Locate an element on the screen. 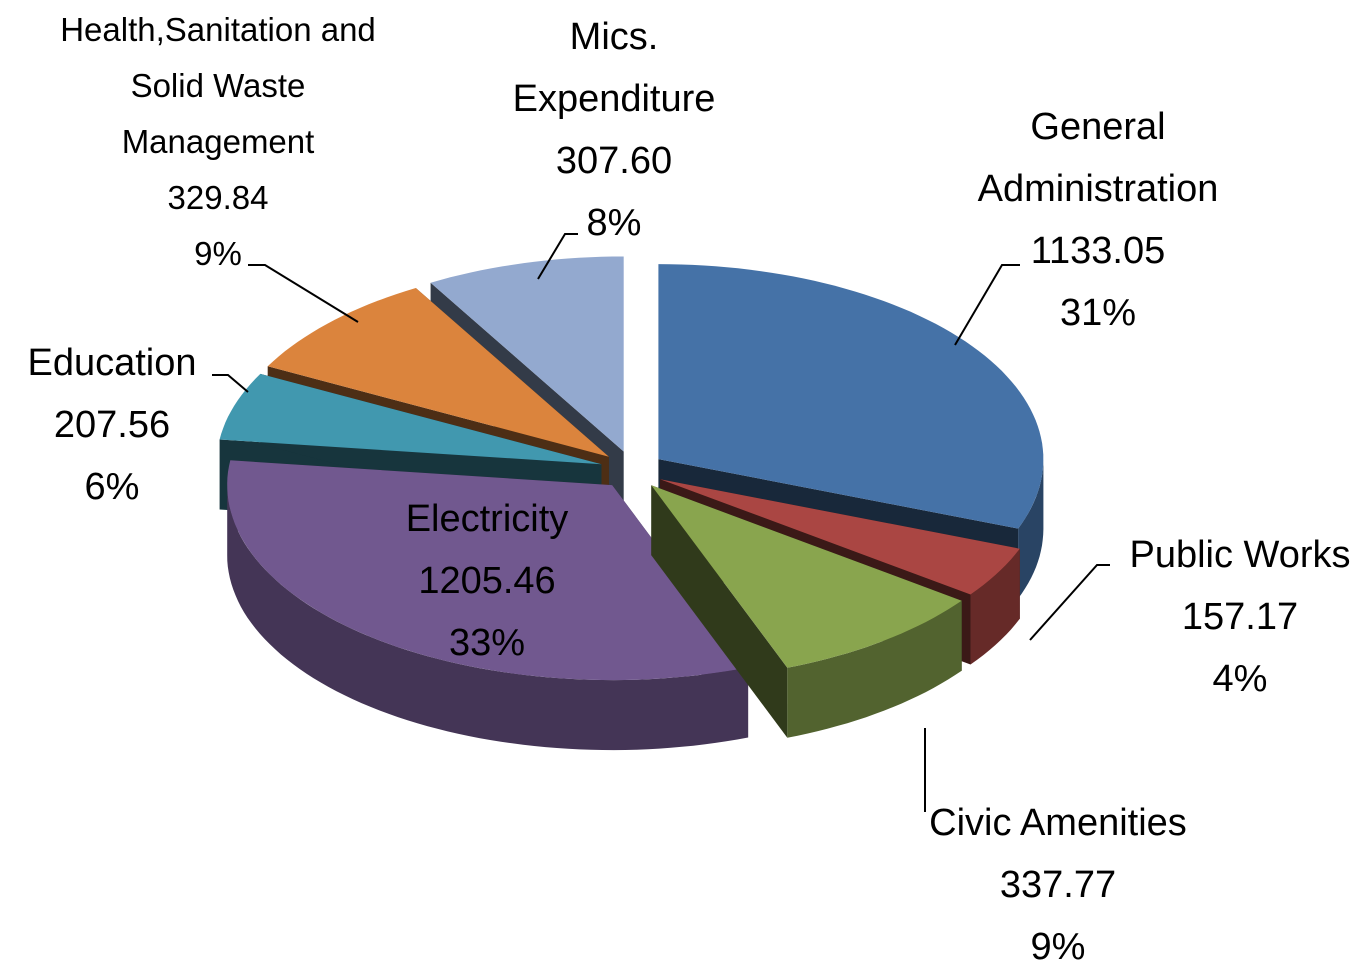 This screenshot has height=964, width=1371. label-percent: 33% is located at coordinates (487, 643).